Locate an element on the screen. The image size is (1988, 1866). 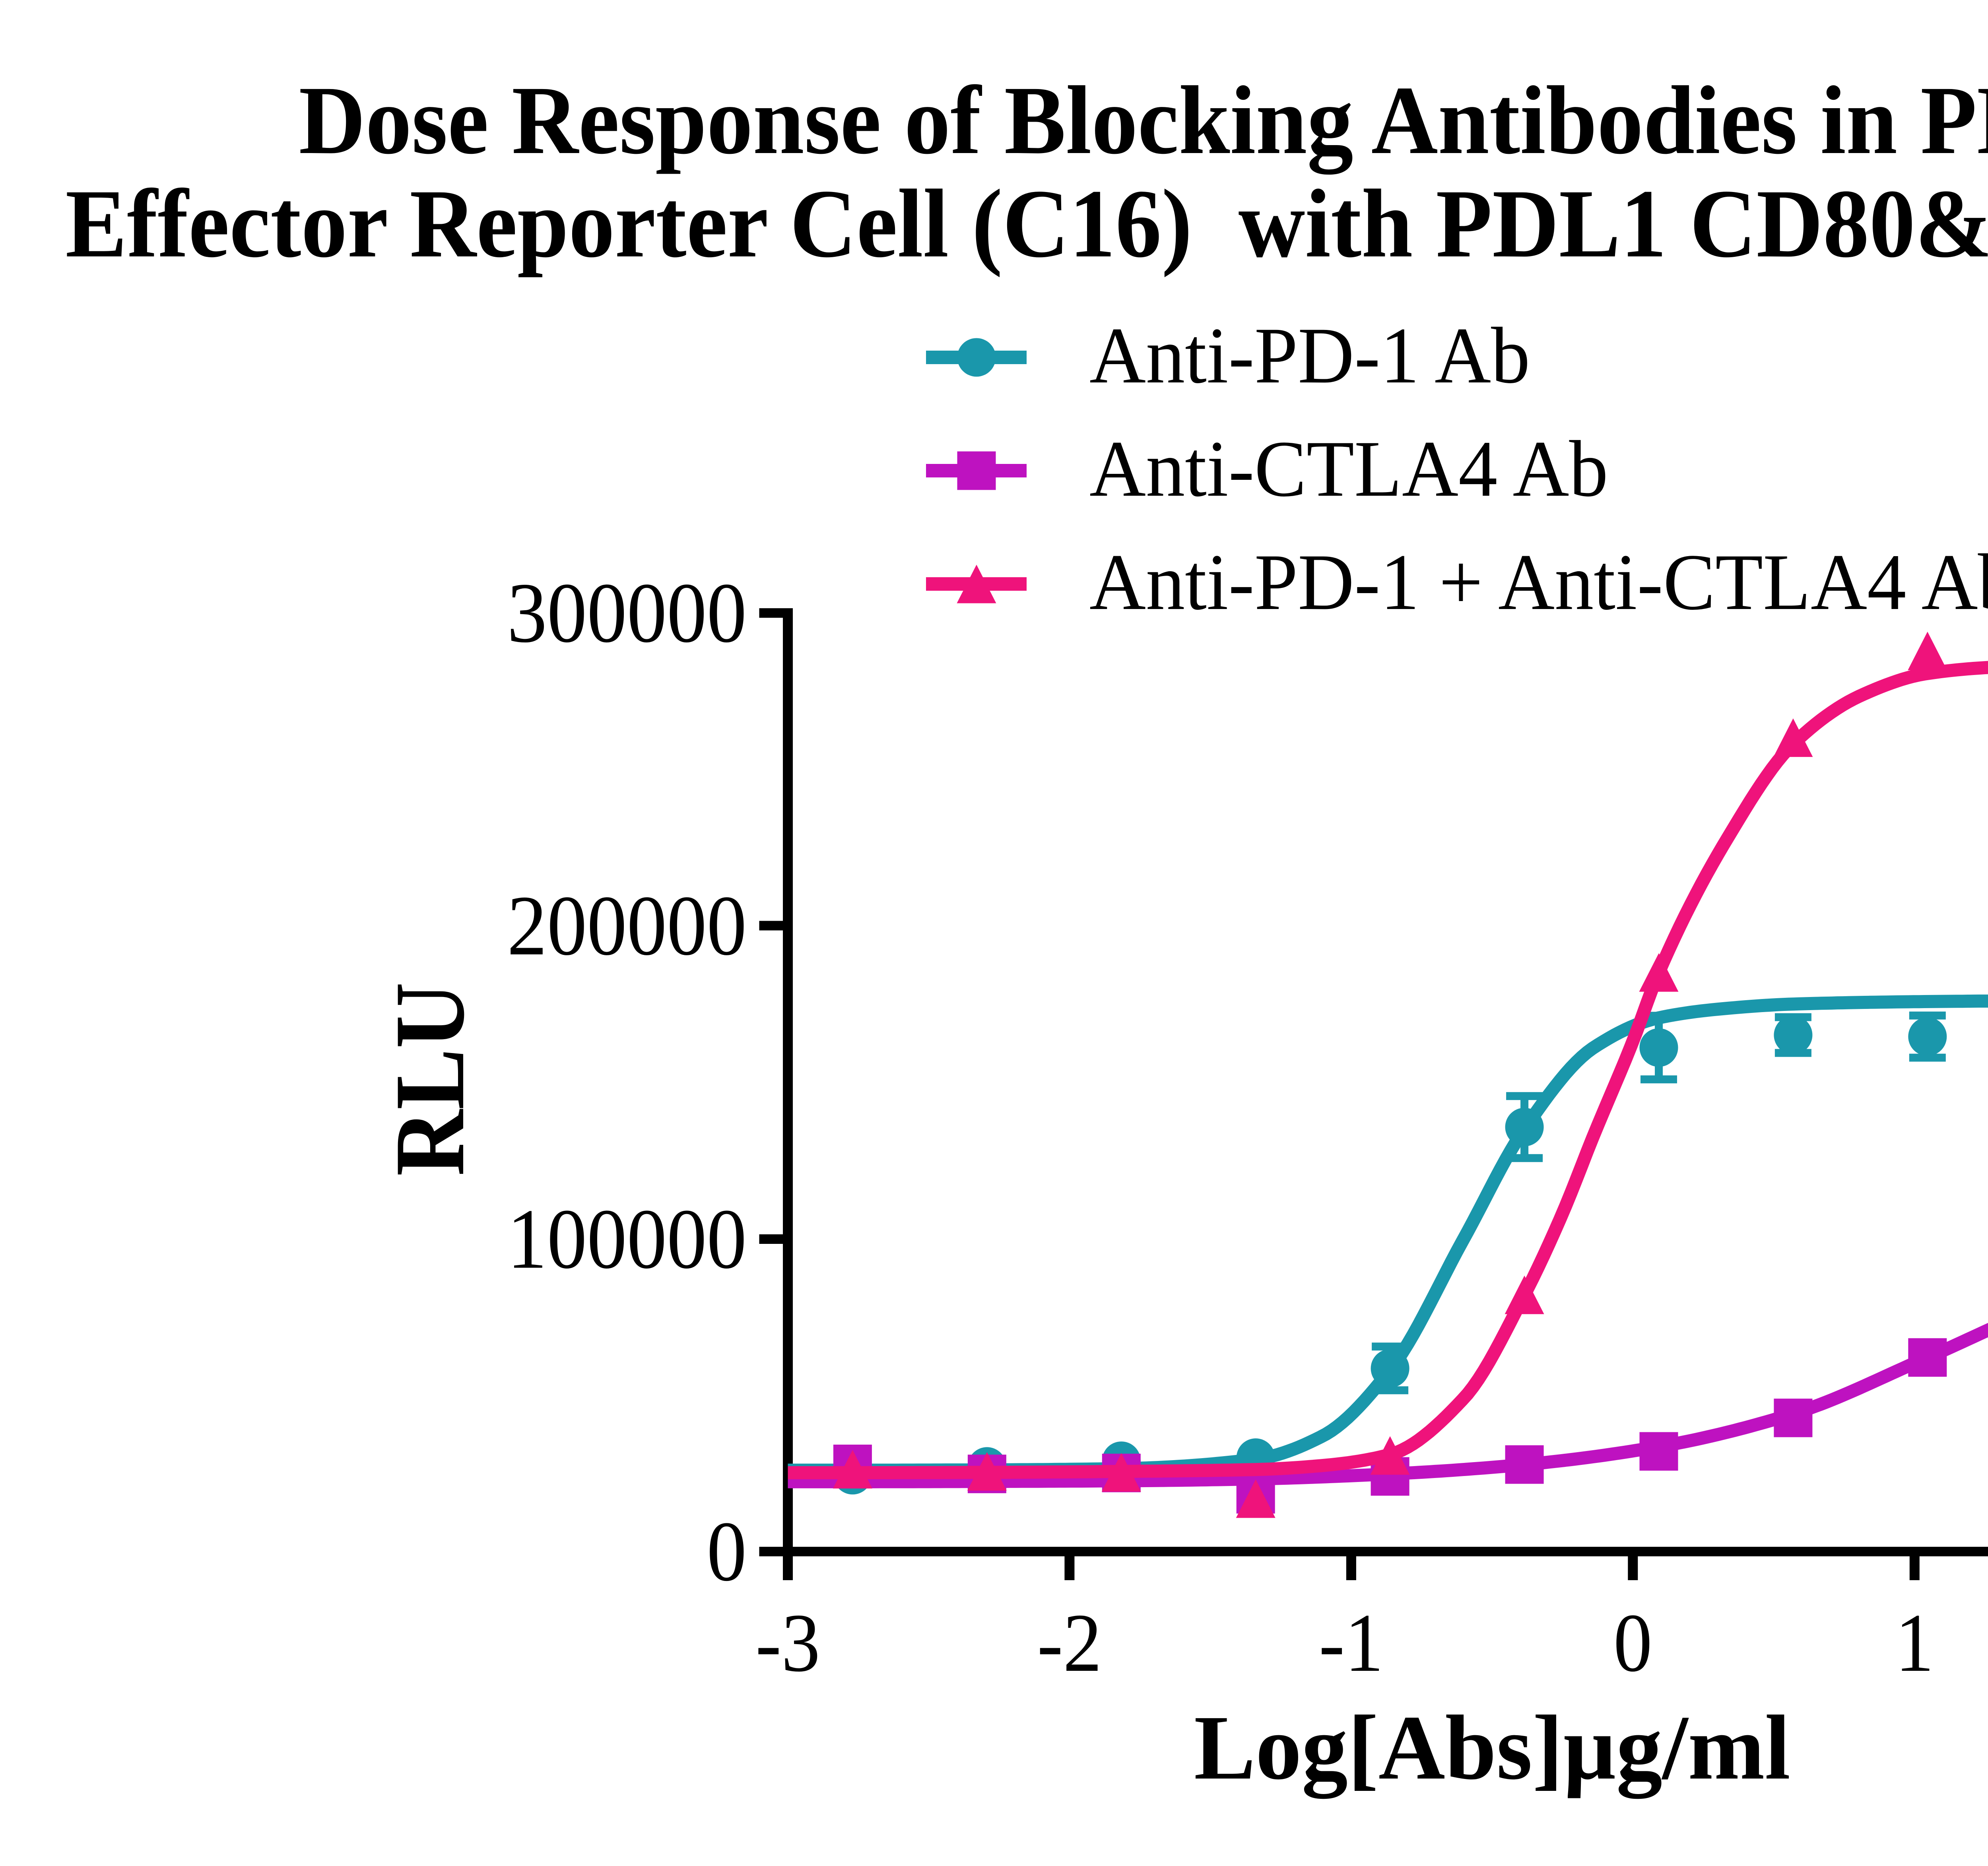
svg-text: -3 is located at coordinates (787, 1642).